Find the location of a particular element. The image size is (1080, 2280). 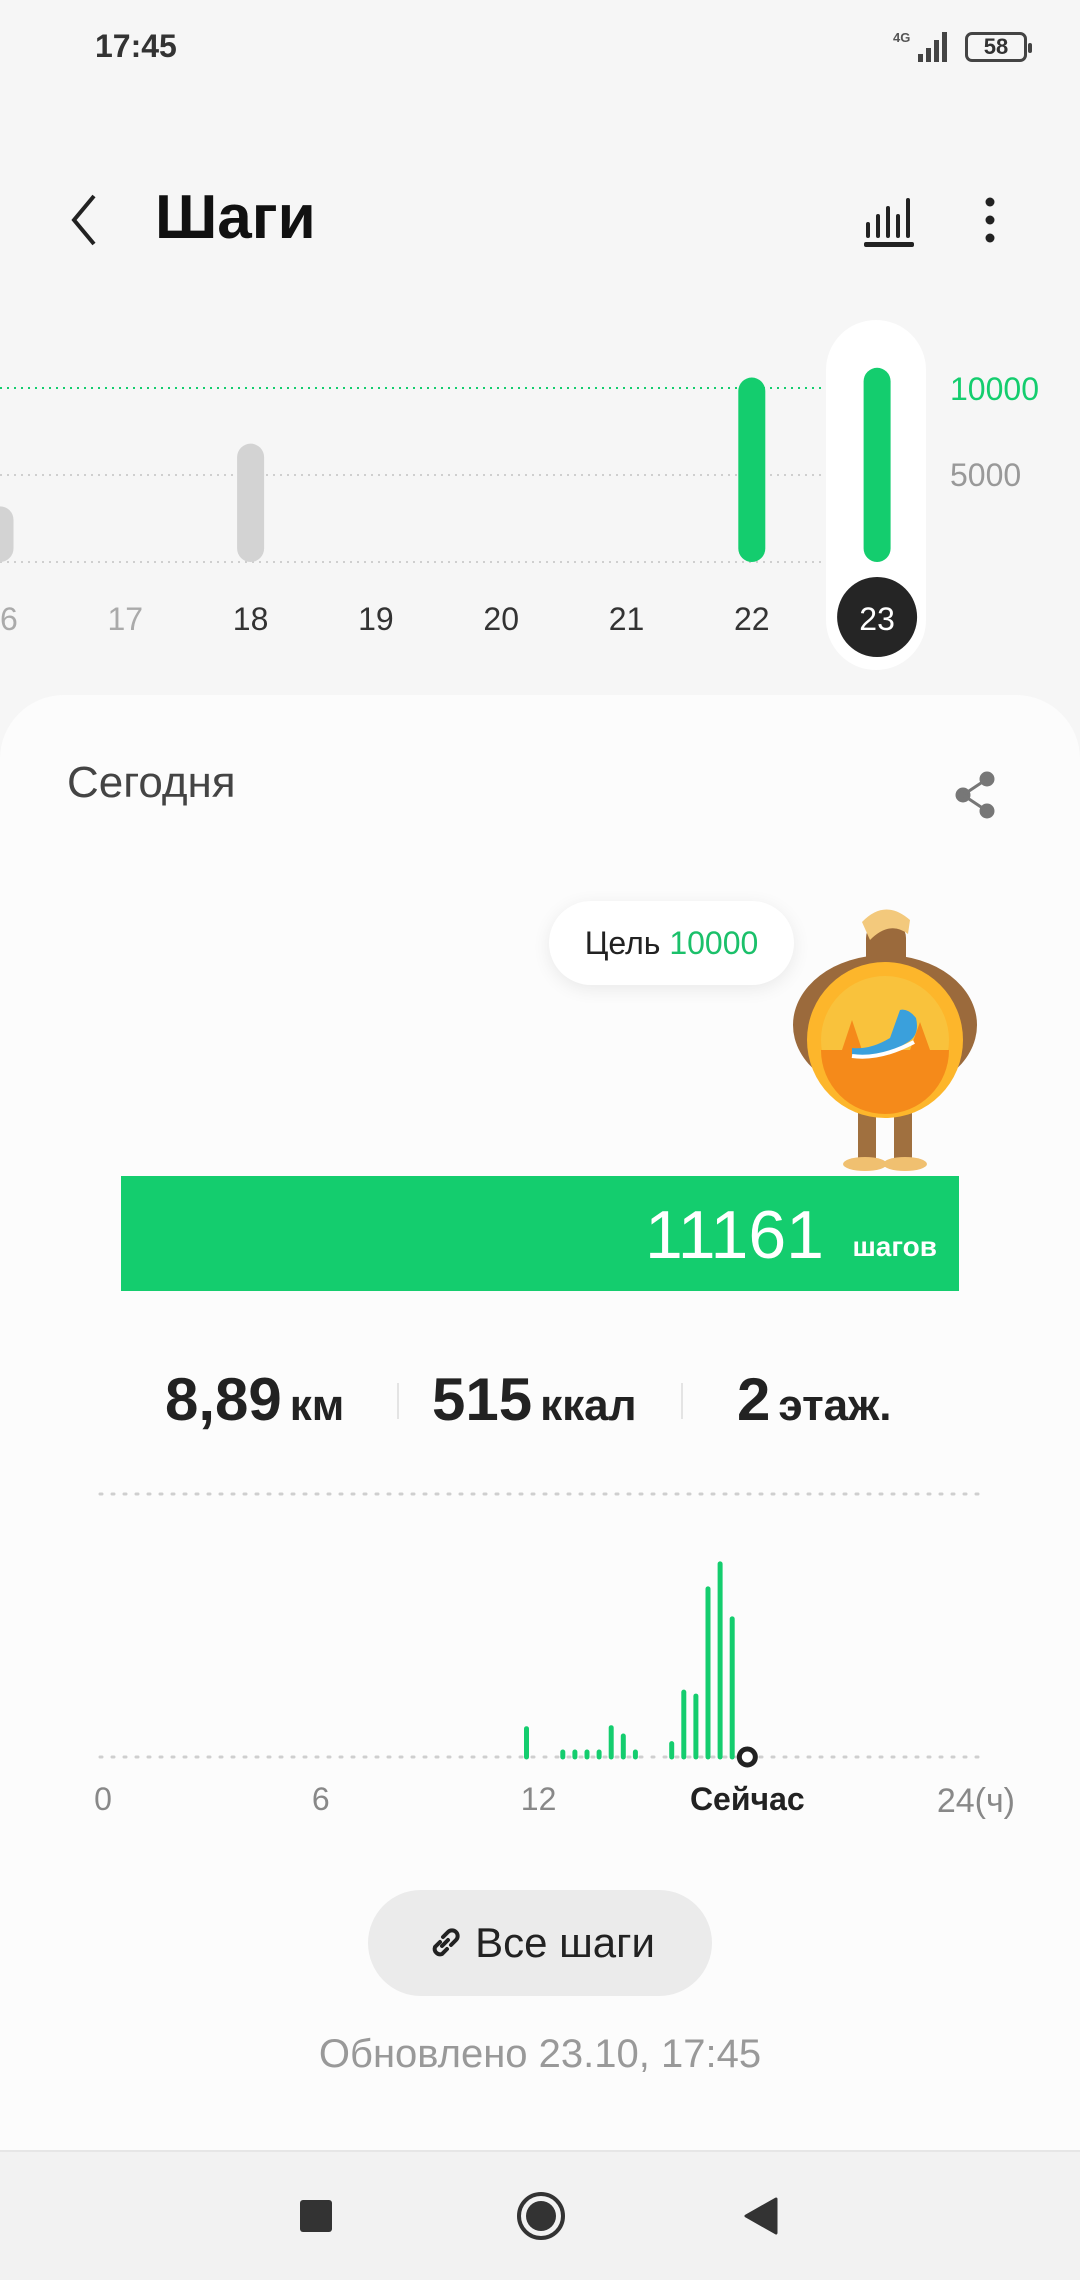

distance-value: 8,89 is located at coordinates (223, 1399).